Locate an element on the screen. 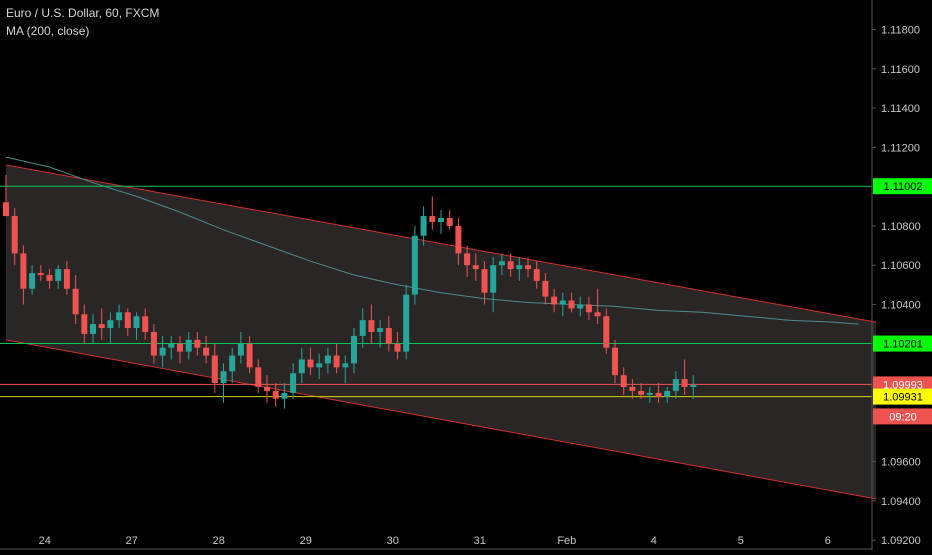 Image resolution: width=932 pixels, height=555 pixels. price-tag: 09:20 is located at coordinates (902, 416).